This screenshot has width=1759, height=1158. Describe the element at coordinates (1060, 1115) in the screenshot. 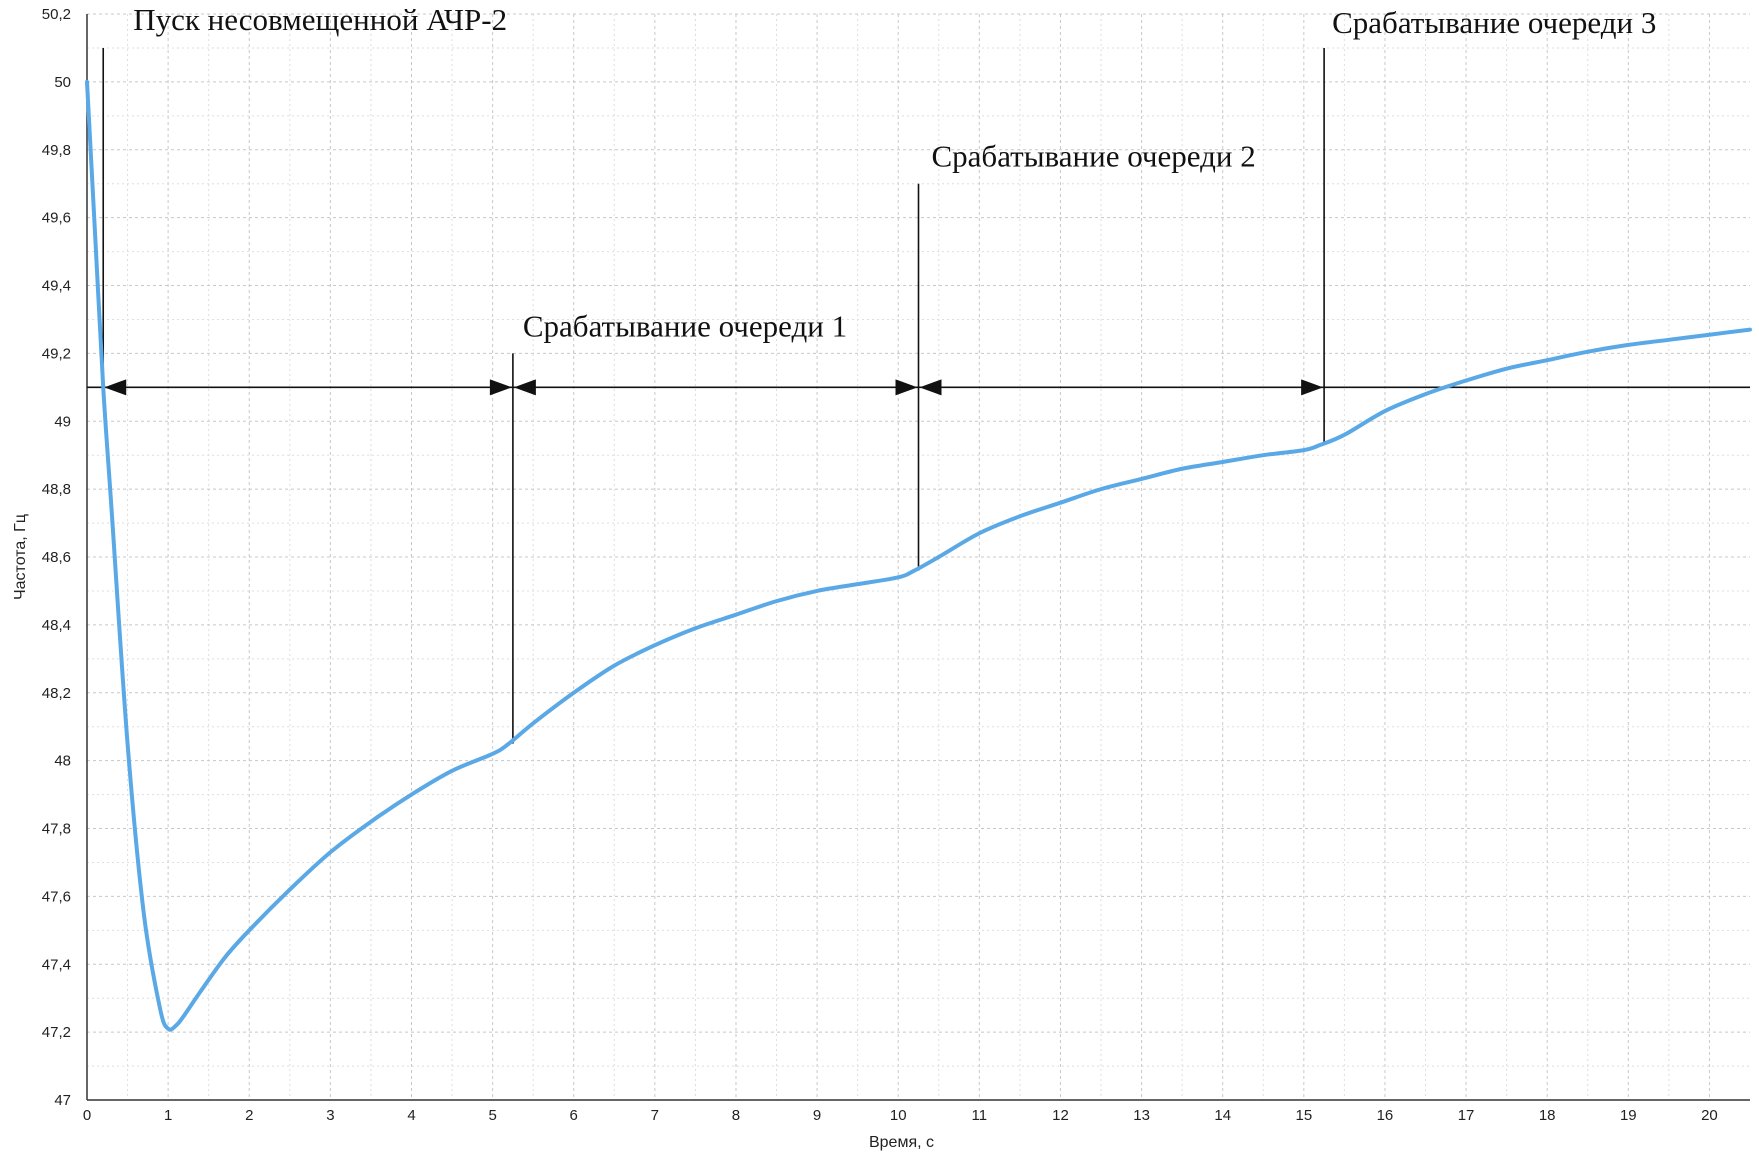

I see `x-tick-label: 12` at that location.